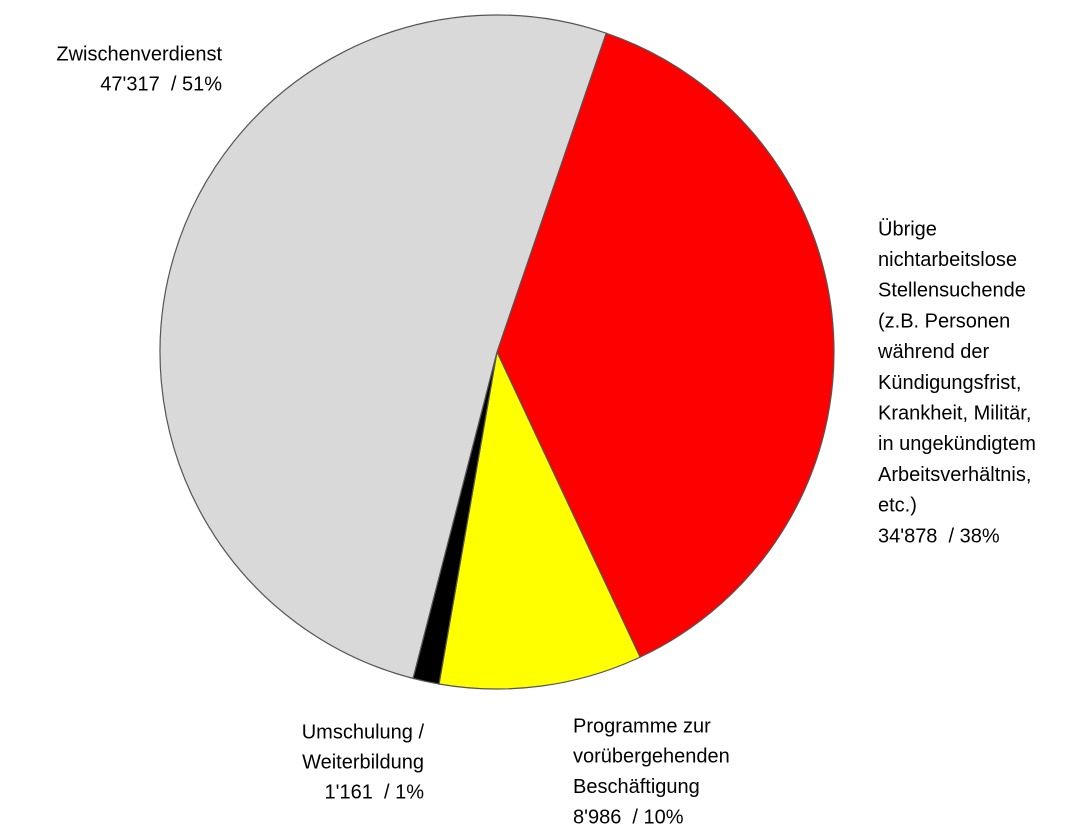  Describe the element at coordinates (947, 260) in the screenshot. I see `slice-label: nichtarbeitslose` at that location.